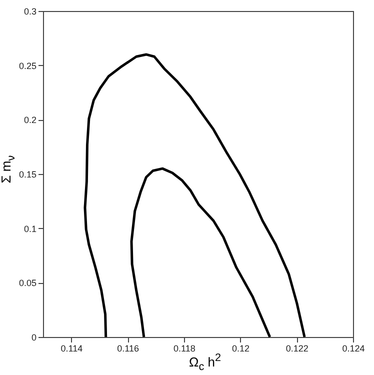 This screenshot has height=375, width=374. What do you see at coordinates (33, 337) in the screenshot?
I see `y-tick-label: 0` at bounding box center [33, 337].